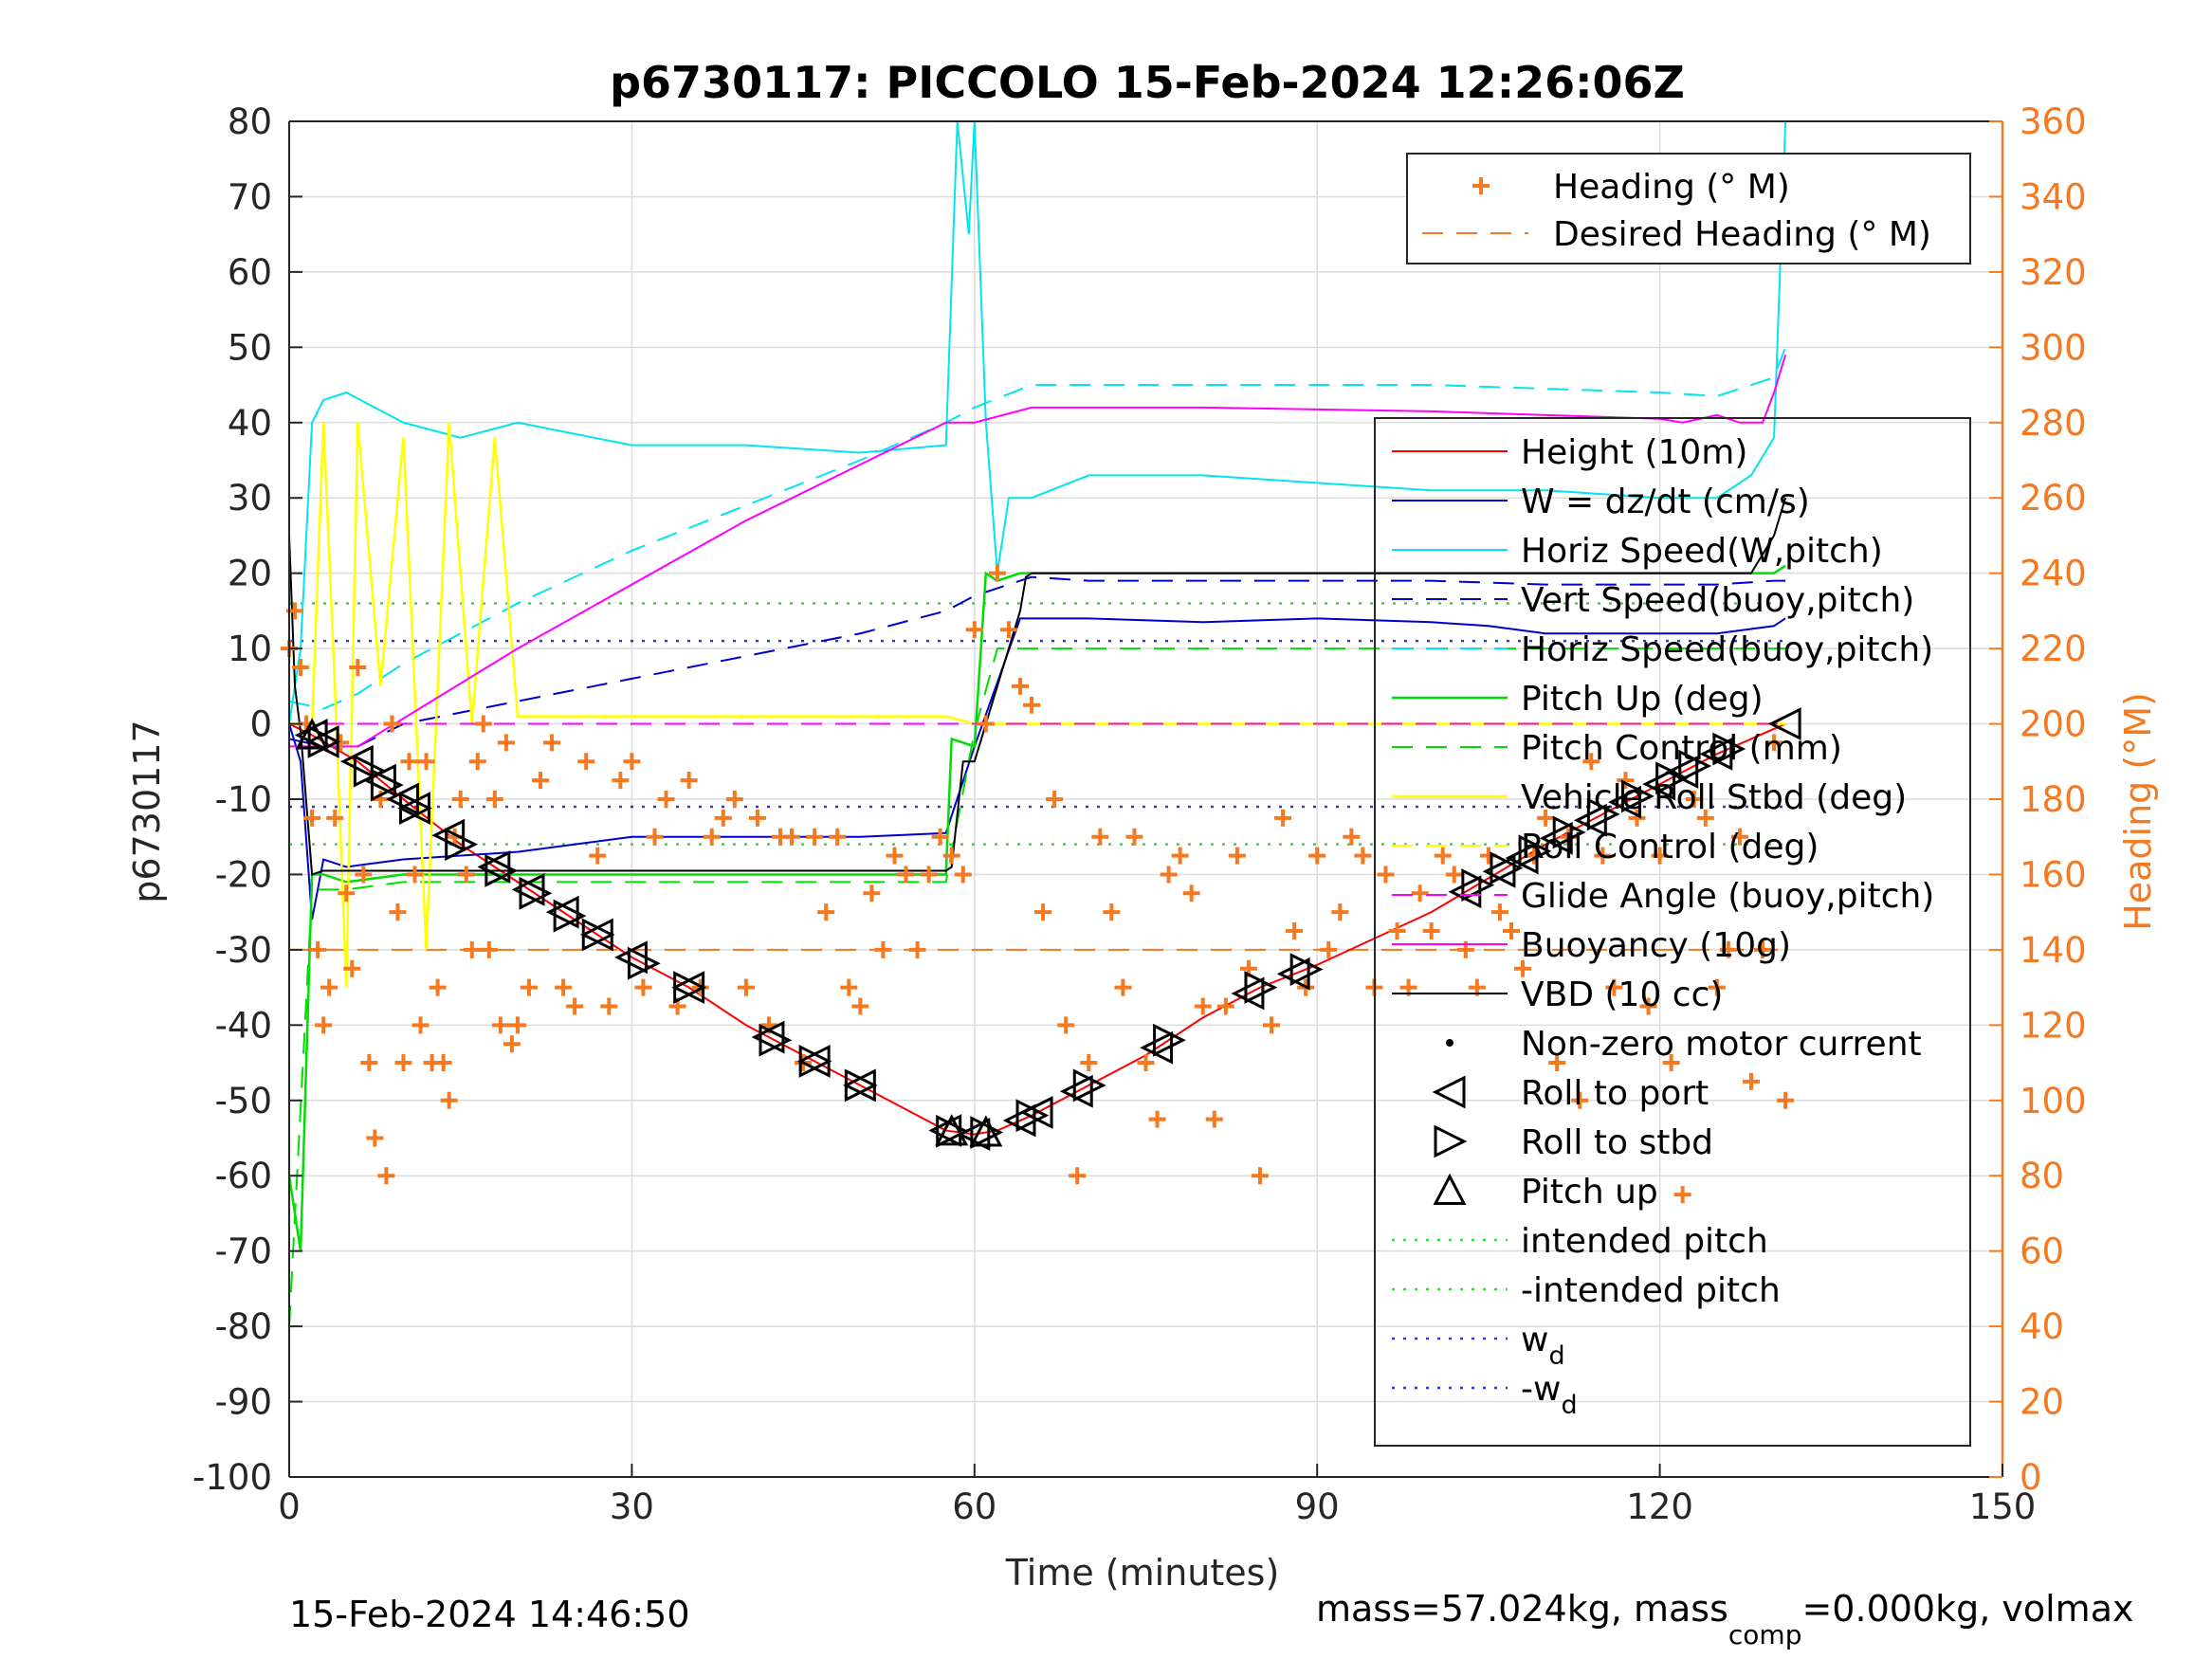 The width and height of the screenshot is (2212, 1659). What do you see at coordinates (1634, 452) in the screenshot?
I see `legend-label: Height (10m)` at bounding box center [1634, 452].